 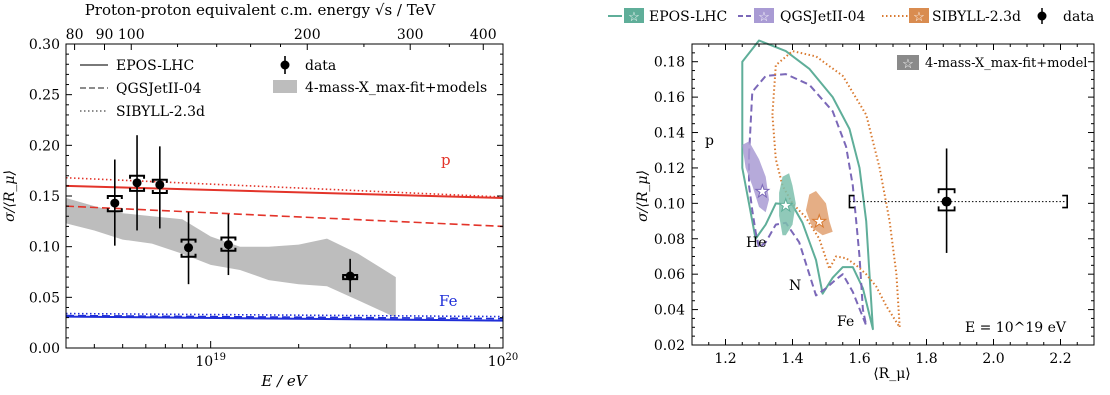 What do you see at coordinates (210, 361) in the screenshot?
I see `x-tick-label-0: 1019` at bounding box center [210, 361].